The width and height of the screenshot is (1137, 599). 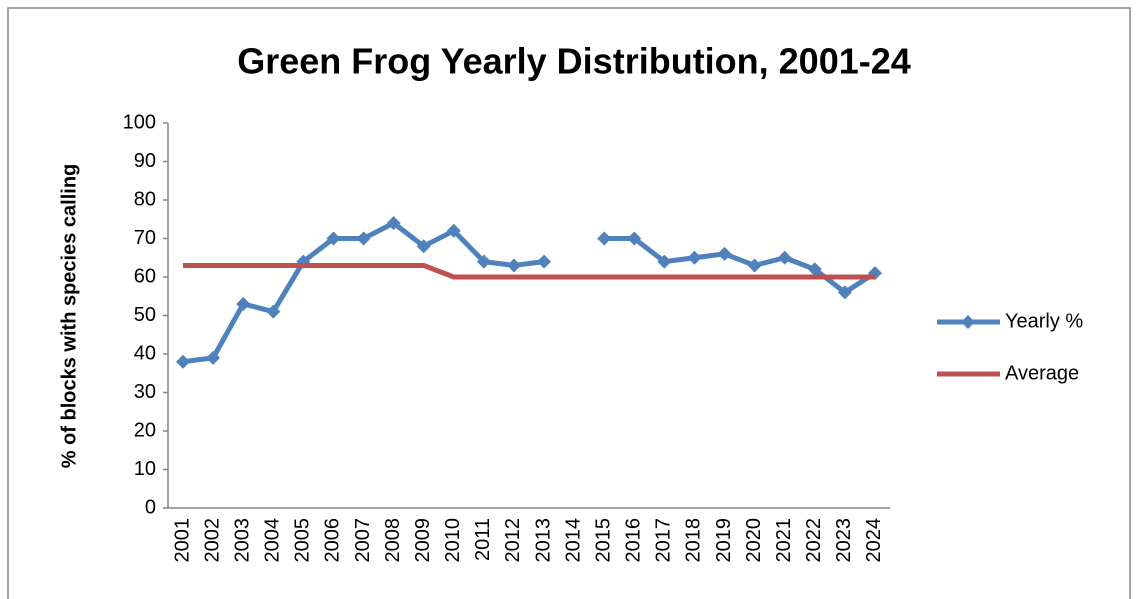 I want to click on x-tick-label: 2016, so click(x=634, y=540).